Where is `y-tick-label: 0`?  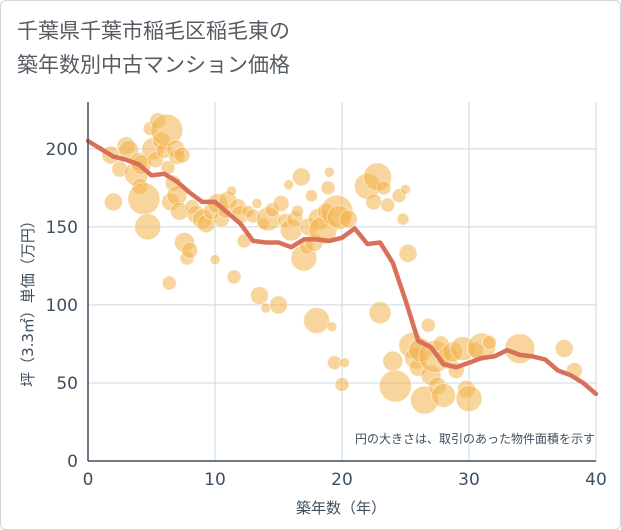 y-tick-label: 0 is located at coordinates (72, 462).